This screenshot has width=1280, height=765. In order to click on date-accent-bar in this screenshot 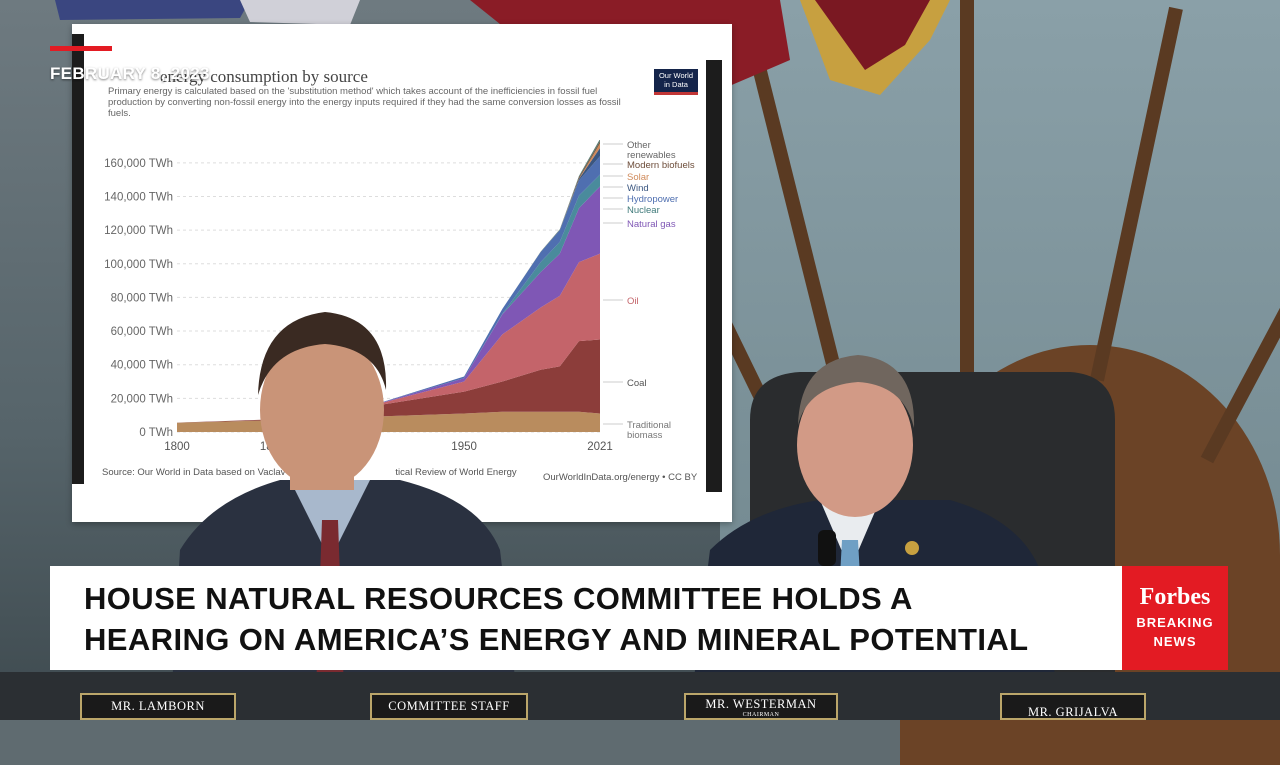, I will do `click(81, 48)`.